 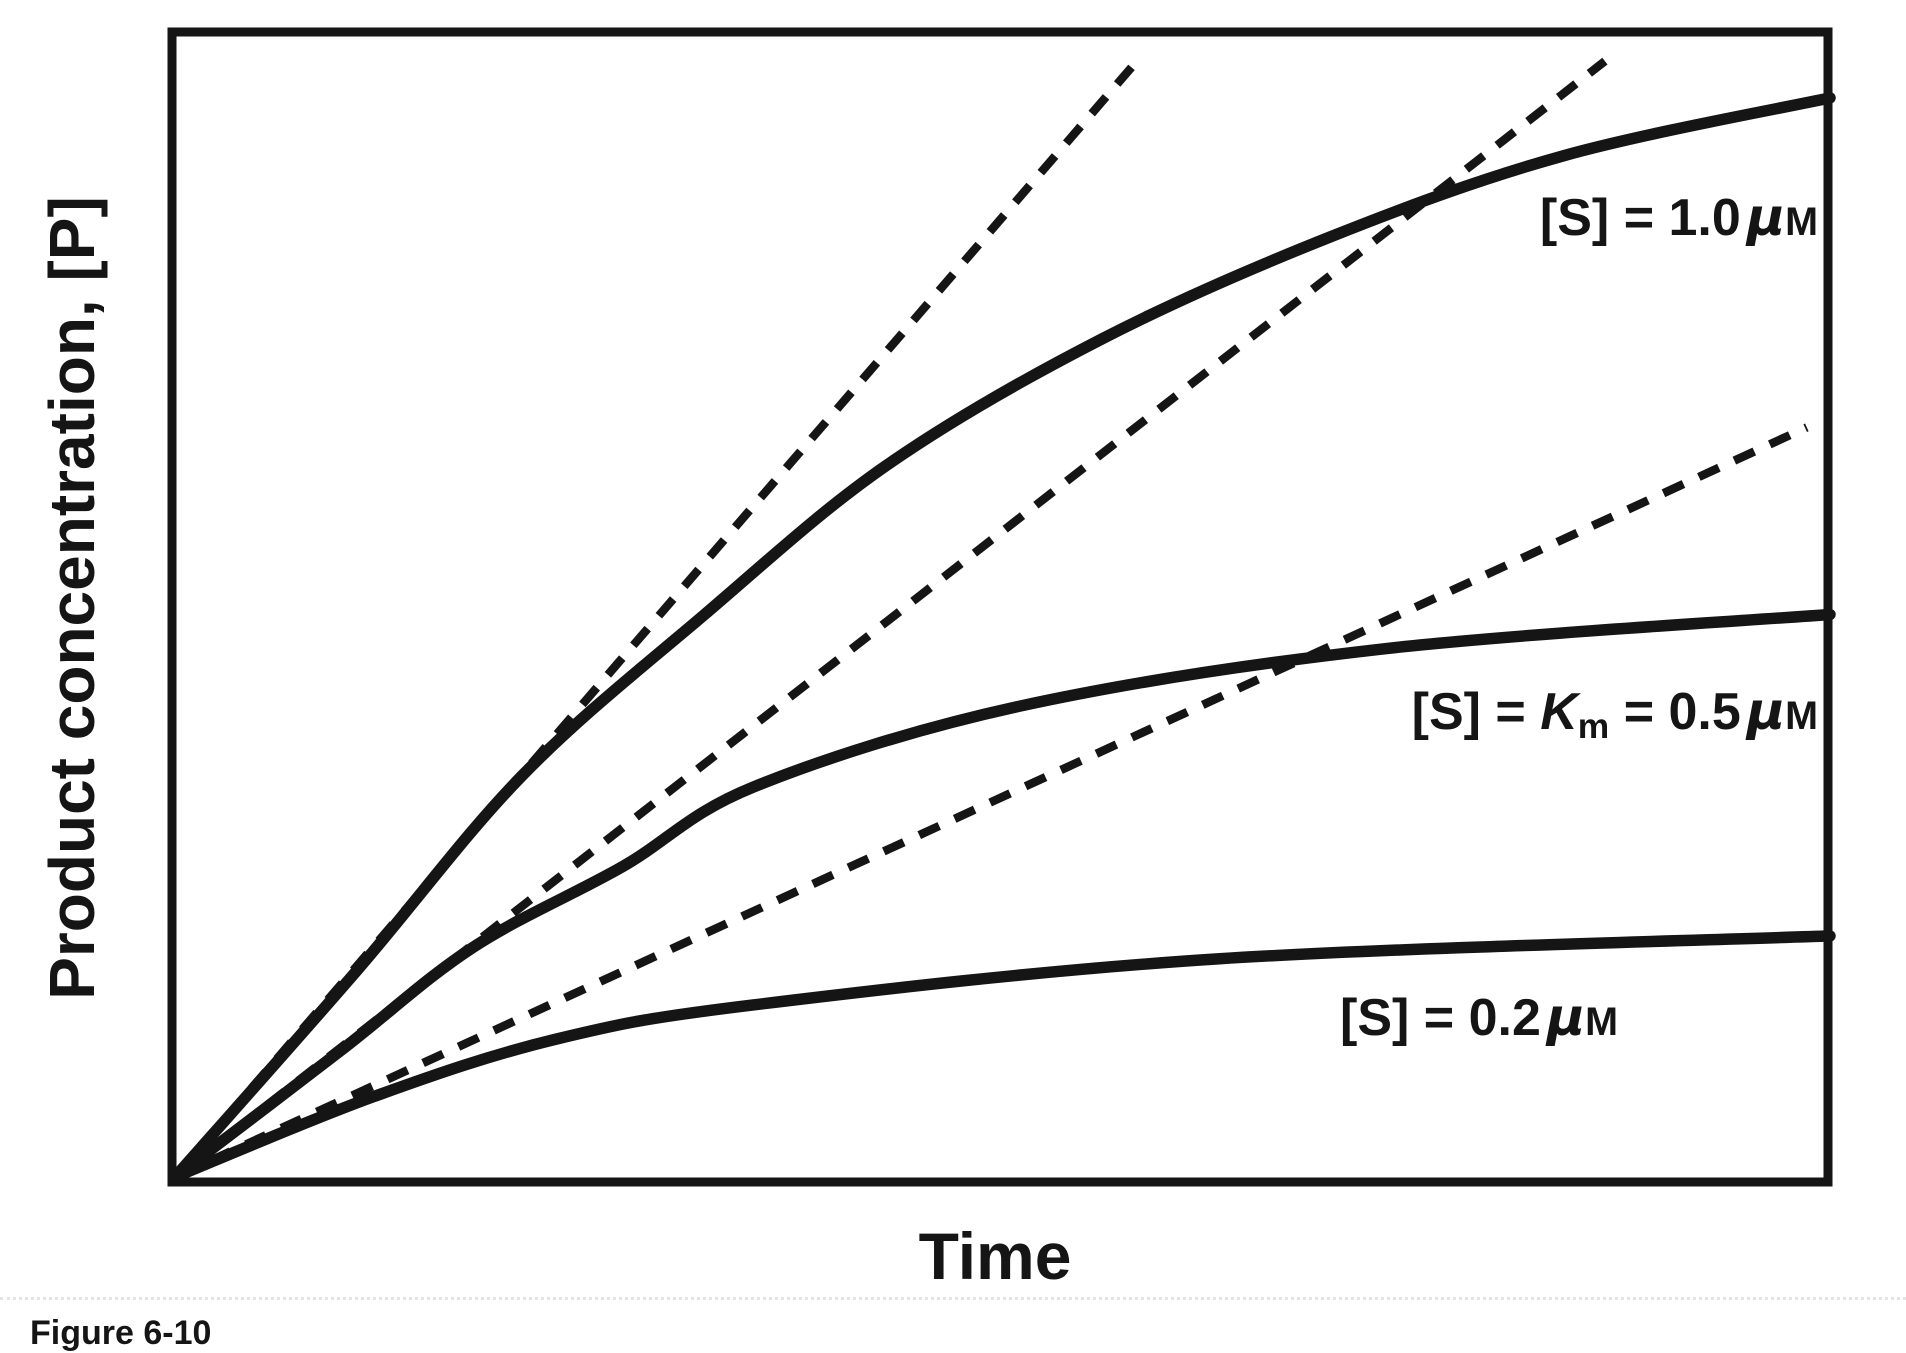 What do you see at coordinates (1704, 218) in the screenshot?
I see `label-value: 1.0` at bounding box center [1704, 218].